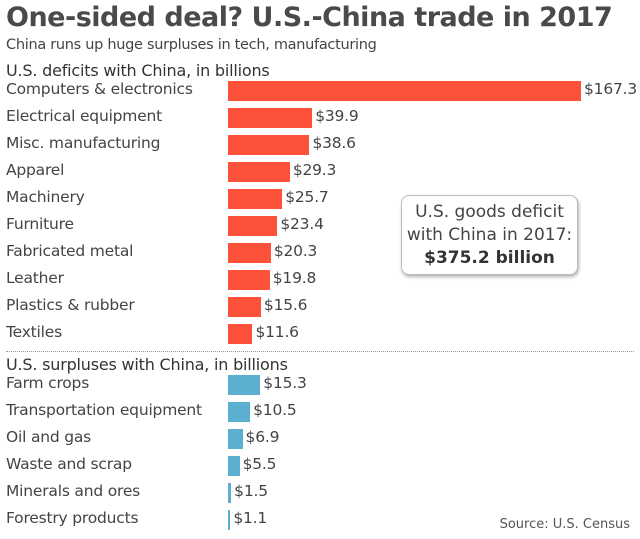 This screenshot has width=640, height=539. I want to click on category-label: Computers & electronics, so click(99, 89).